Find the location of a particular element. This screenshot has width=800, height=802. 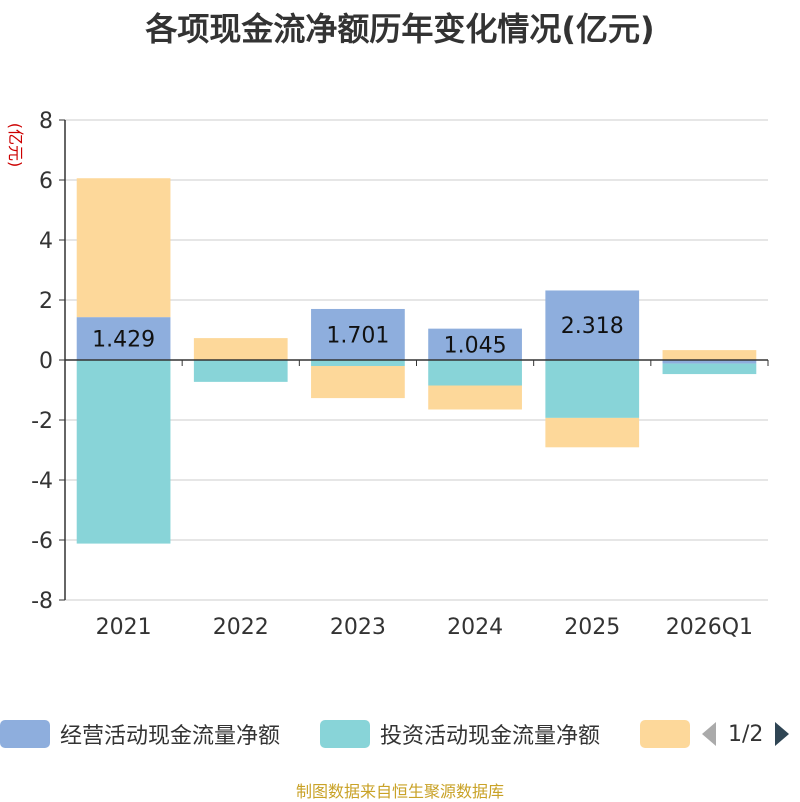

data-label: 1.045 is located at coordinates (475, 345).